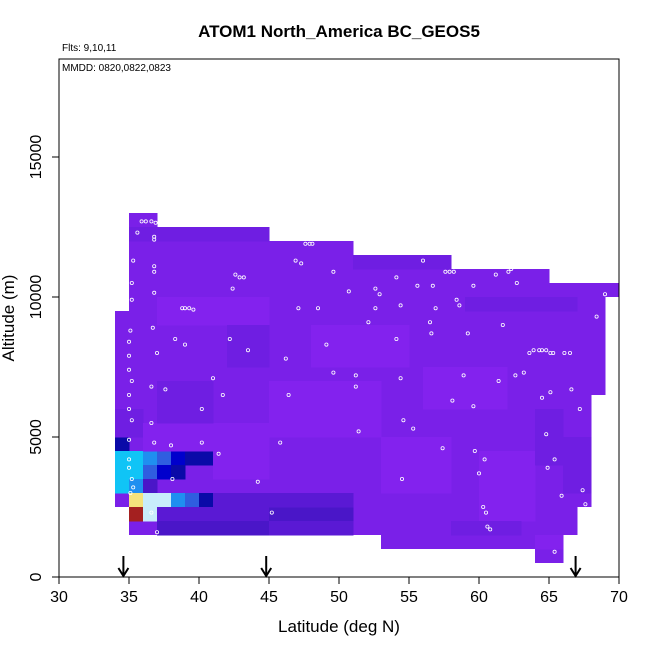 The height and width of the screenshot is (650, 650). Describe the element at coordinates (339, 597) in the screenshot. I see `x-tick-label: 50` at that location.